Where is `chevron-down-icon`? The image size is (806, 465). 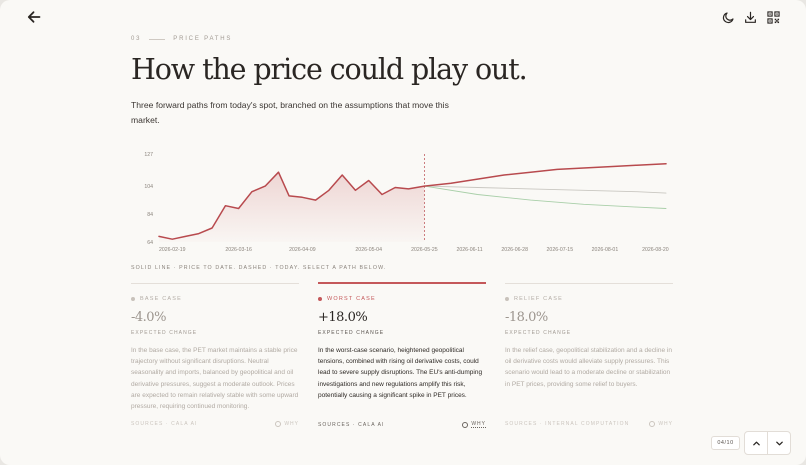
chevron-down-icon is located at coordinates (779, 443).